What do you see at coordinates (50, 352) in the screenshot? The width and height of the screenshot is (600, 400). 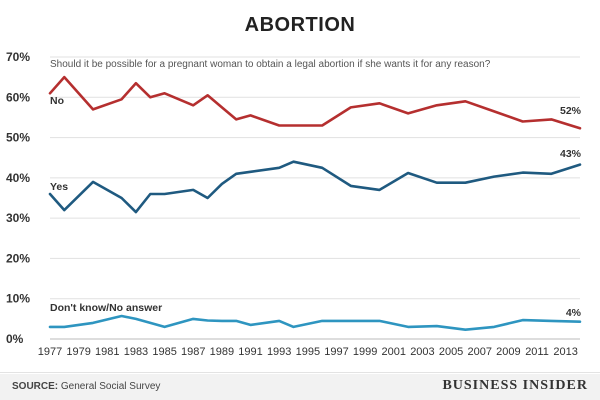 I see `x-tick-label: 1977` at bounding box center [50, 352].